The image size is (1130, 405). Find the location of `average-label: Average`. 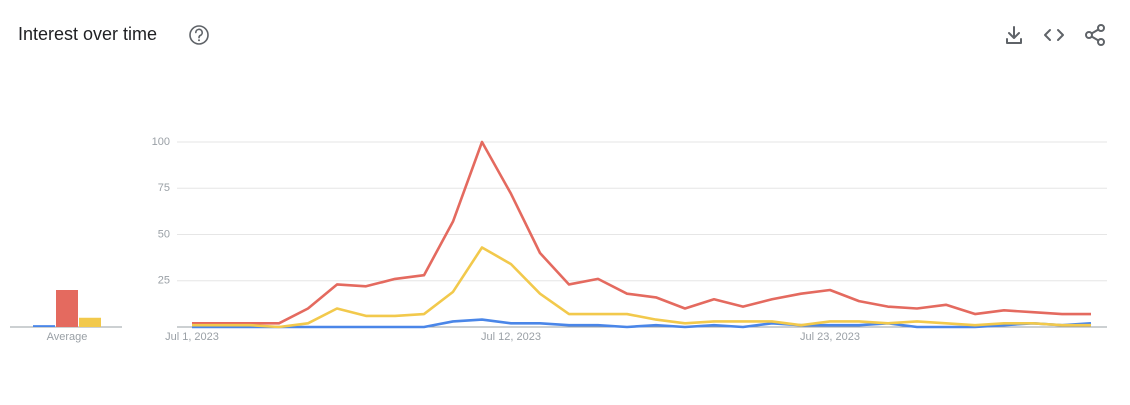

average-label: Average is located at coordinates (67, 337).